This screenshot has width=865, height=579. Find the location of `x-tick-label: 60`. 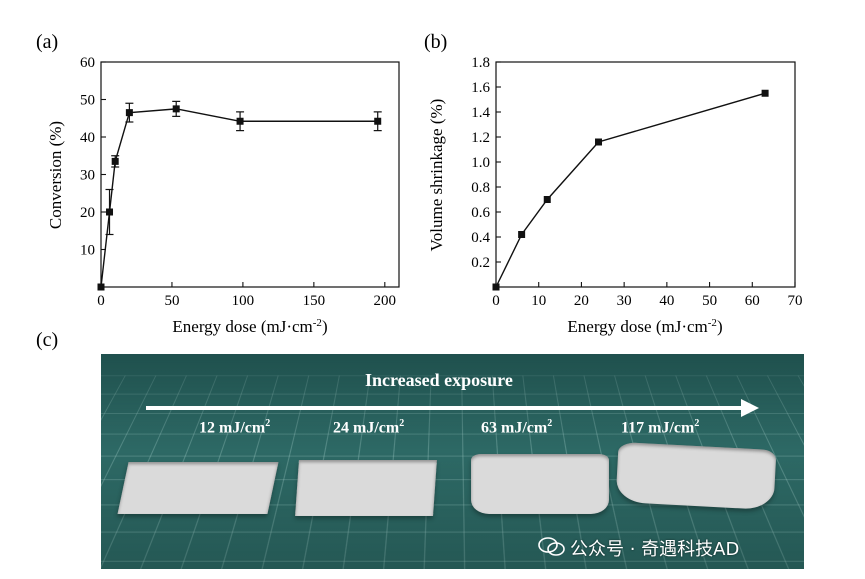

x-tick-label: 60 is located at coordinates (752, 301).